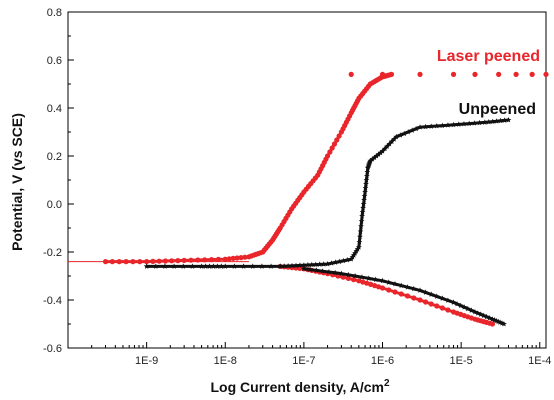 The image size is (554, 400). I want to click on y-tick-label: -0.2, so click(52, 253).